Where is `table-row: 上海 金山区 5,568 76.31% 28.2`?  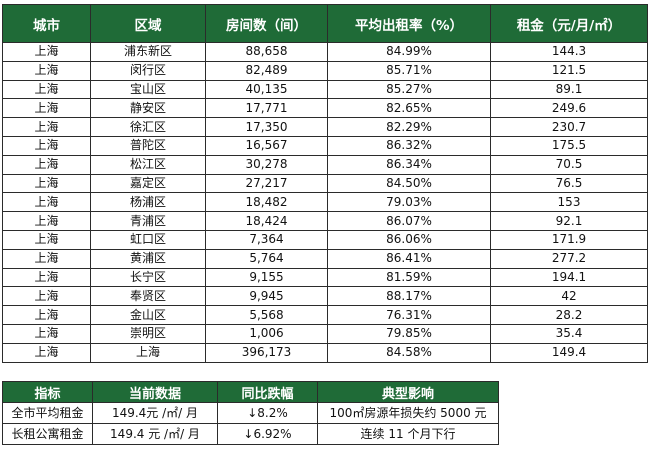
table-row: 上海 金山区 5,568 76.31% 28.2 is located at coordinates (325, 315).